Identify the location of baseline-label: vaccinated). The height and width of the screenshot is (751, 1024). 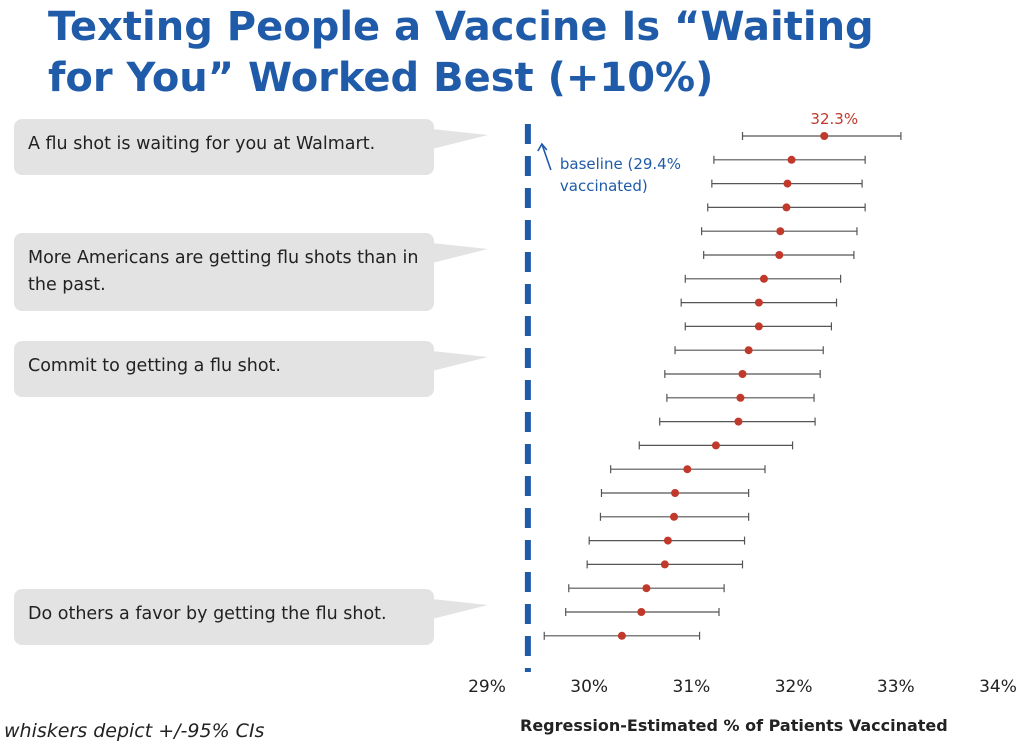
(604, 186).